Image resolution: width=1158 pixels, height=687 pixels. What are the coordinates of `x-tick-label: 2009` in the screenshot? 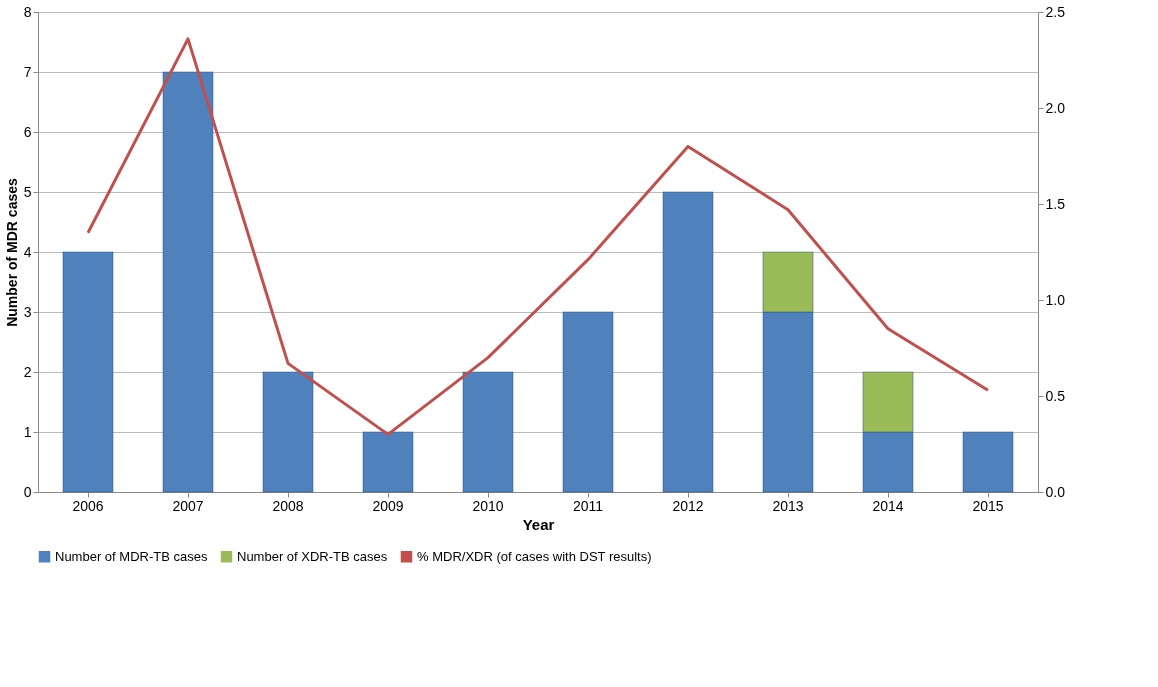 It's located at (388, 505).